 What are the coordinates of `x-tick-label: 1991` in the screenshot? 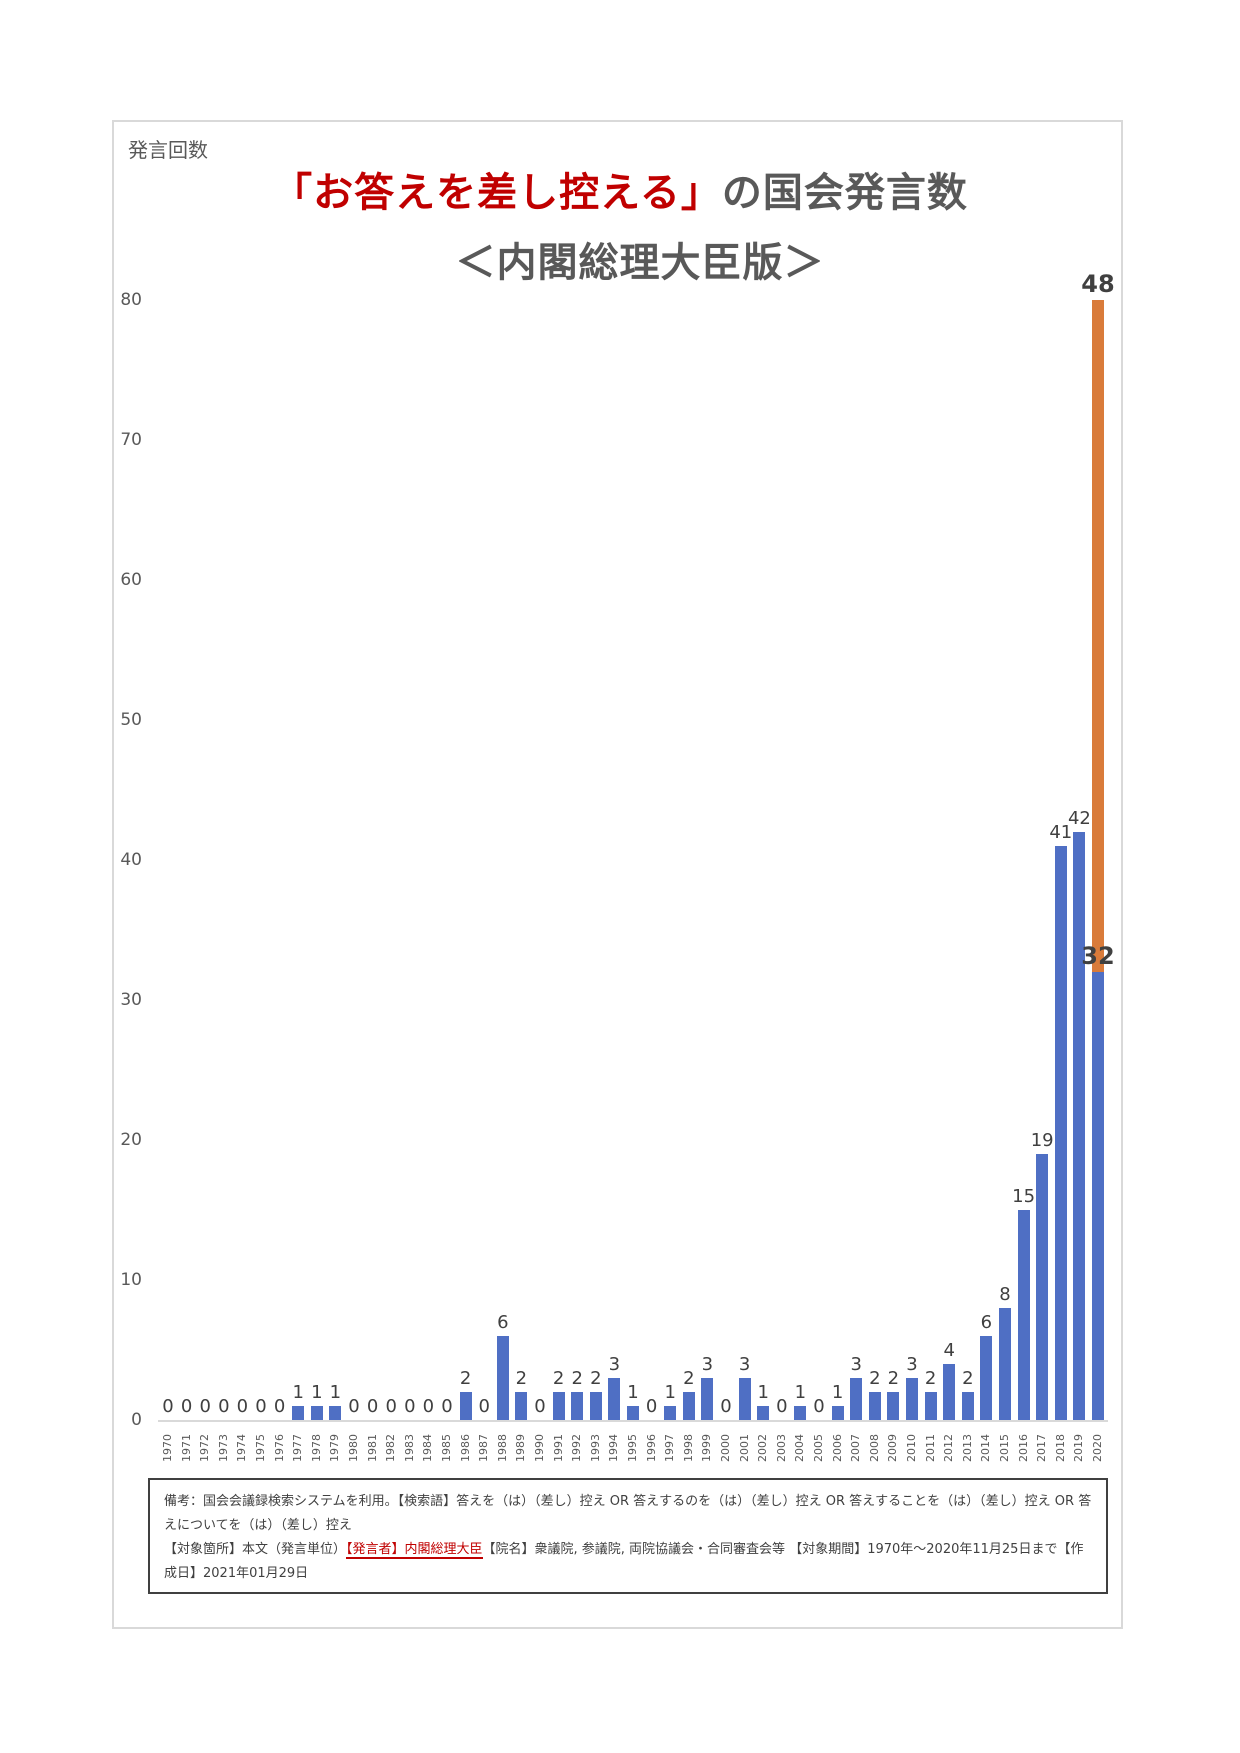 It's located at (558, 1448).